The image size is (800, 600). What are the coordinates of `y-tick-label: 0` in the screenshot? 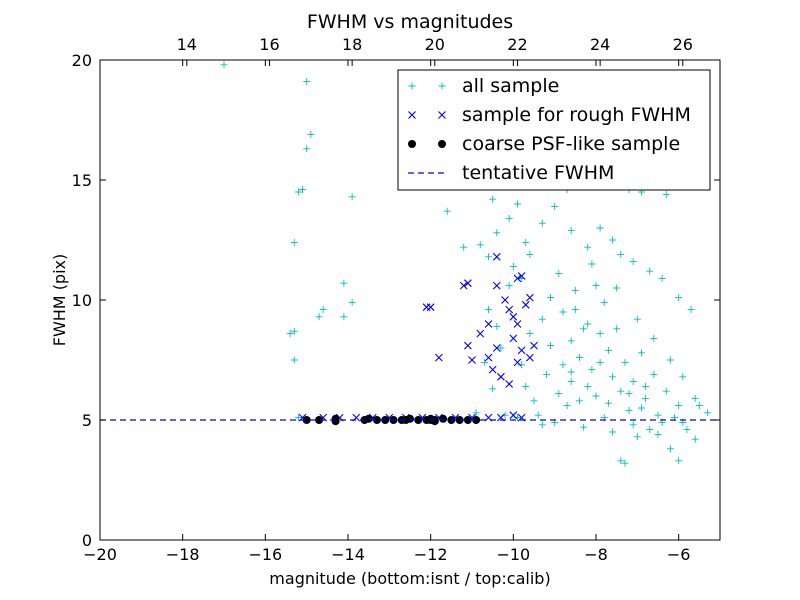 It's located at (87, 540).